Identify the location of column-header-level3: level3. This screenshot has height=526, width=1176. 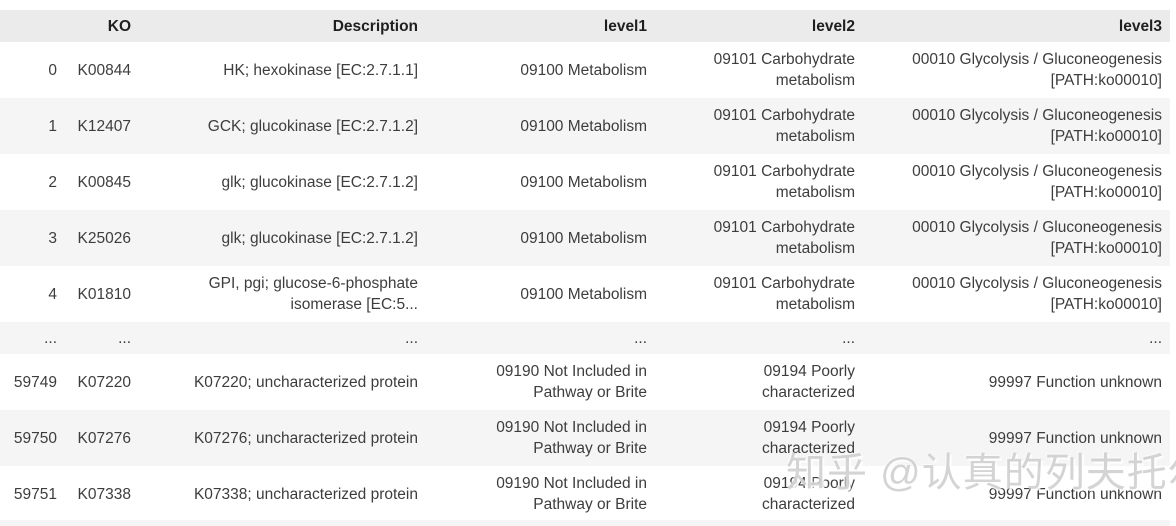
(1140, 26).